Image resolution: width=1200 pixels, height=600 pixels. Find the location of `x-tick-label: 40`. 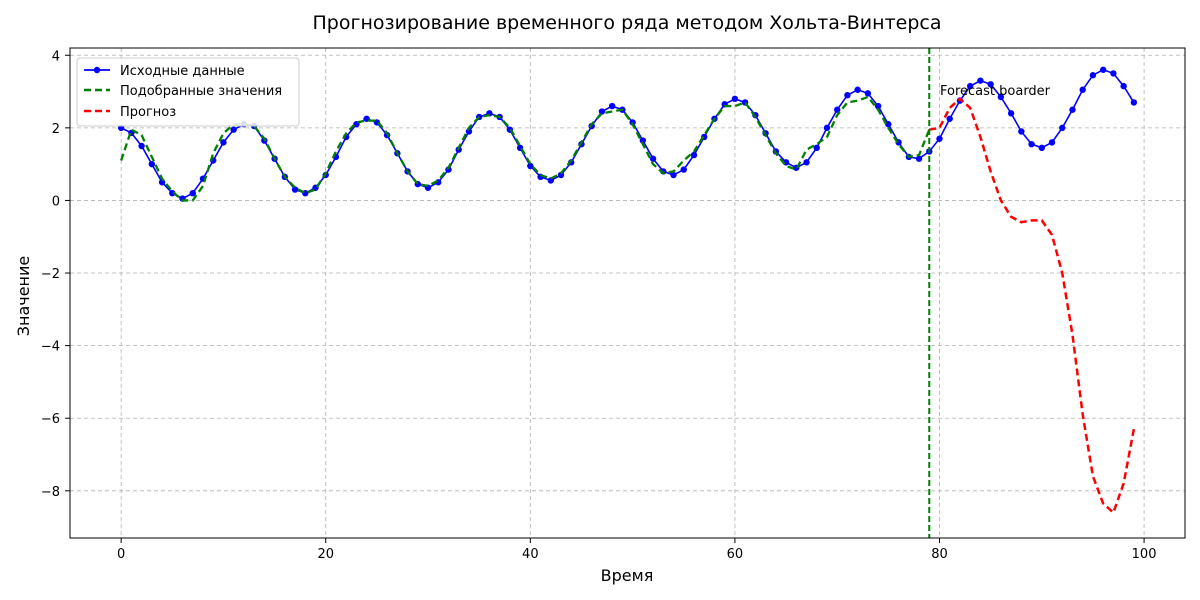

x-tick-label: 40 is located at coordinates (530, 554).